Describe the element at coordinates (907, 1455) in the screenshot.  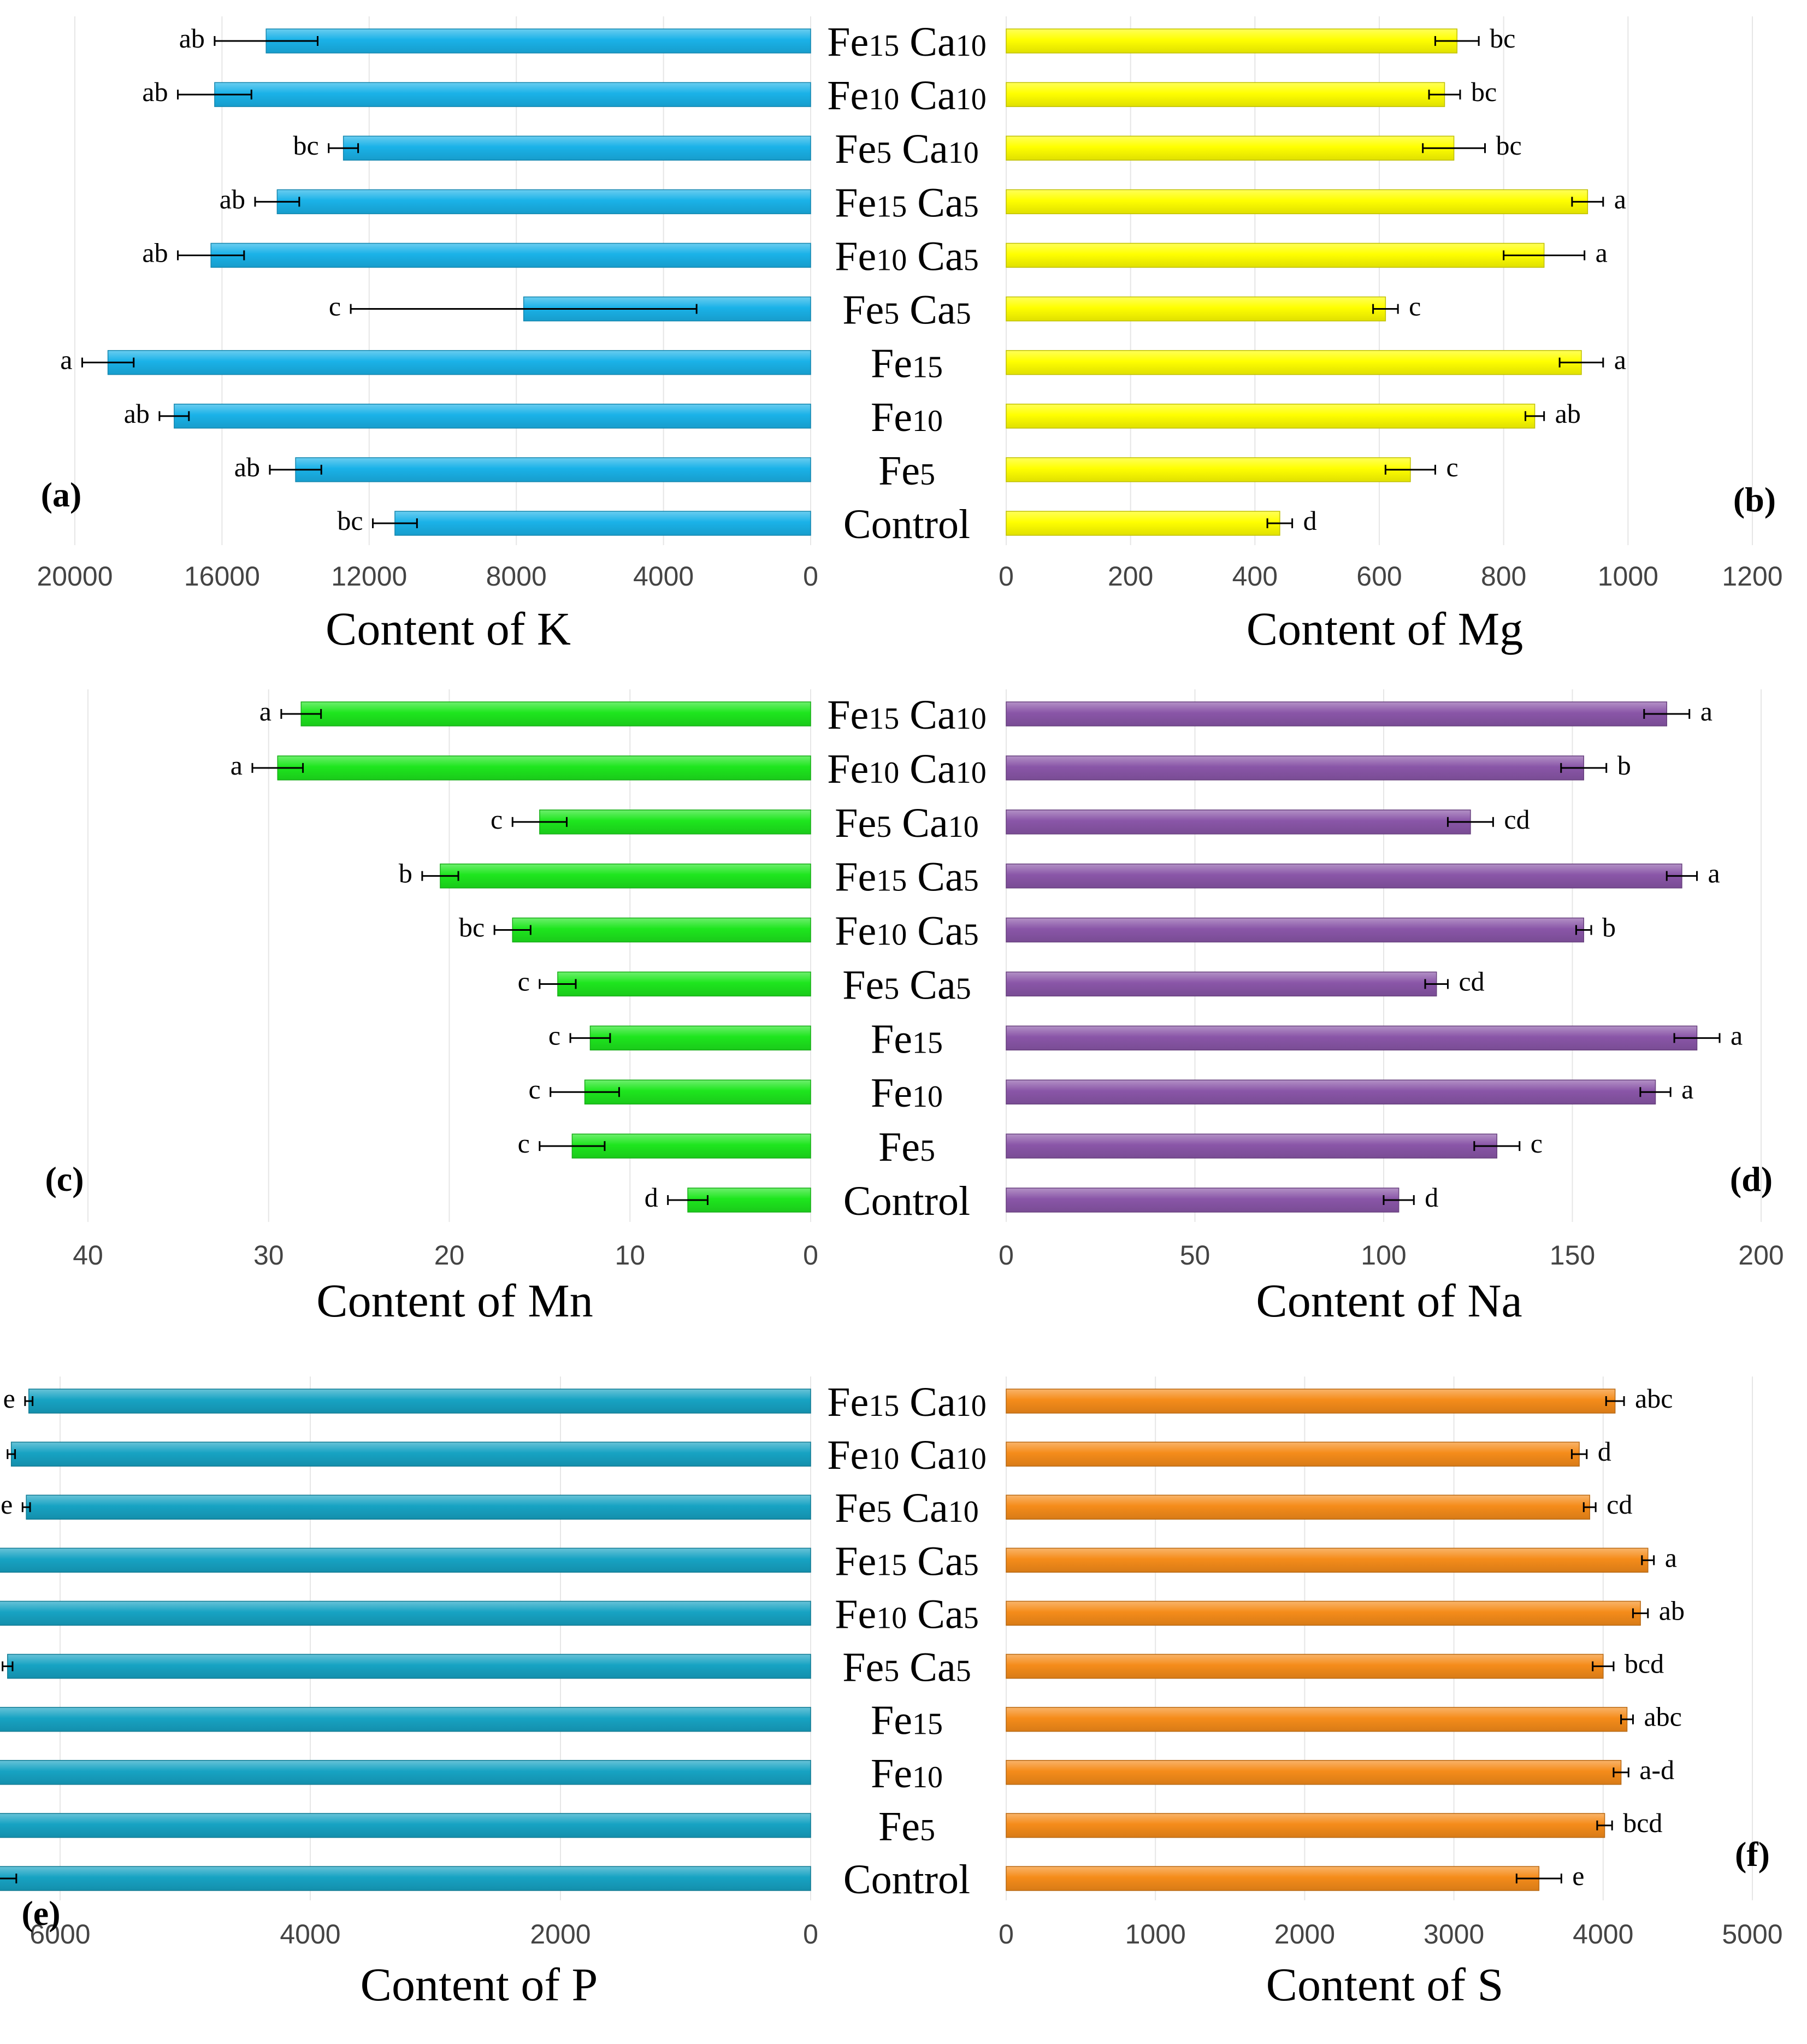
I see `category-label: Fe10 Ca10` at that location.